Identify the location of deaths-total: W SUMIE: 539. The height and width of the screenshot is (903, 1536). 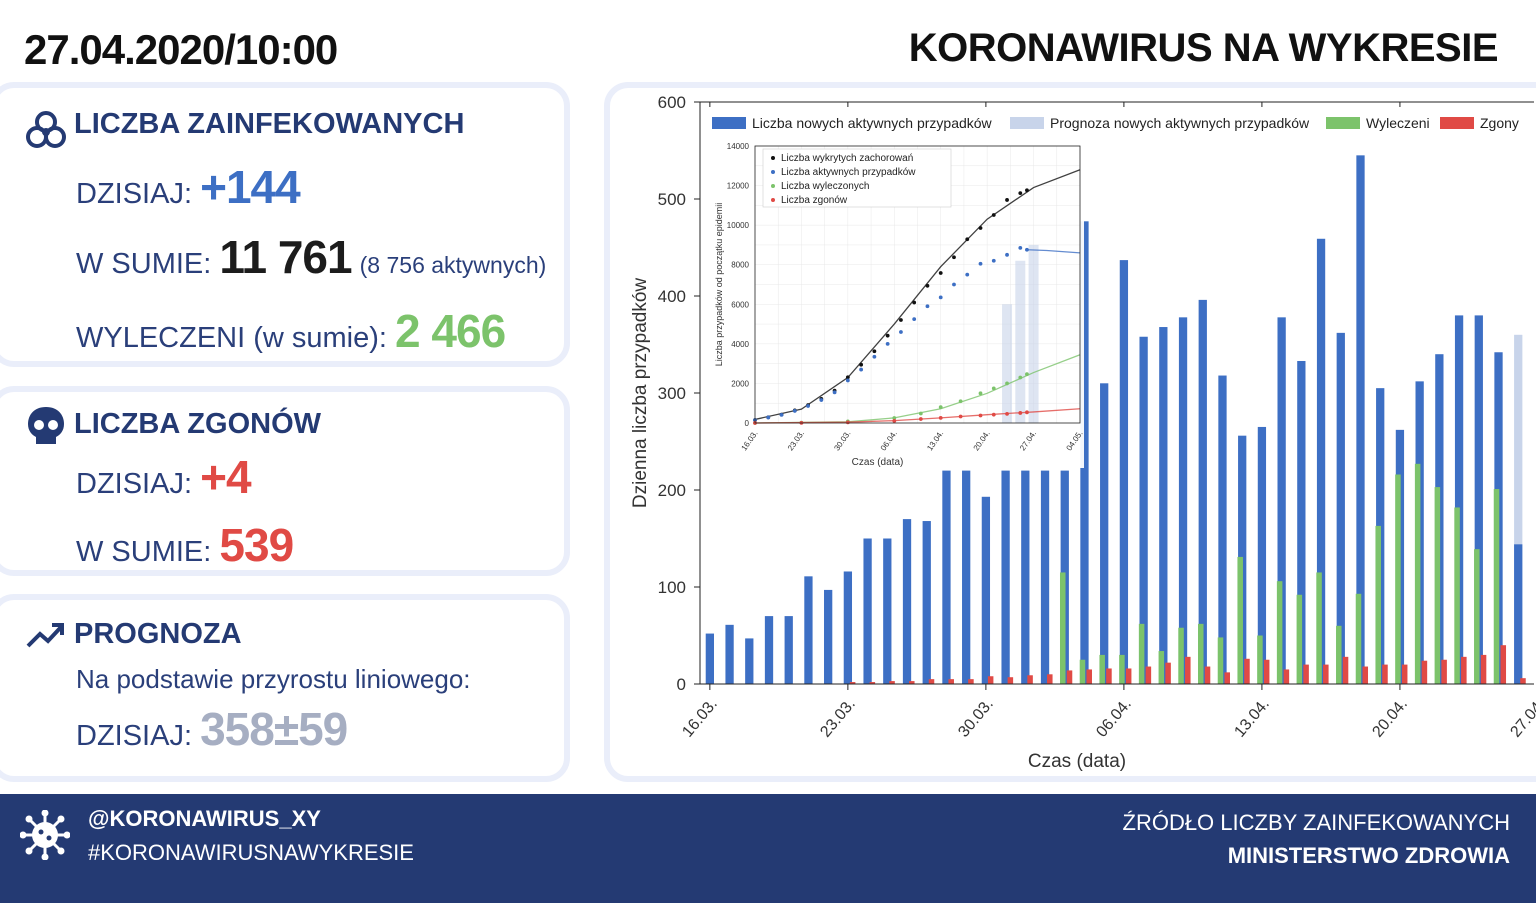
(185, 545).